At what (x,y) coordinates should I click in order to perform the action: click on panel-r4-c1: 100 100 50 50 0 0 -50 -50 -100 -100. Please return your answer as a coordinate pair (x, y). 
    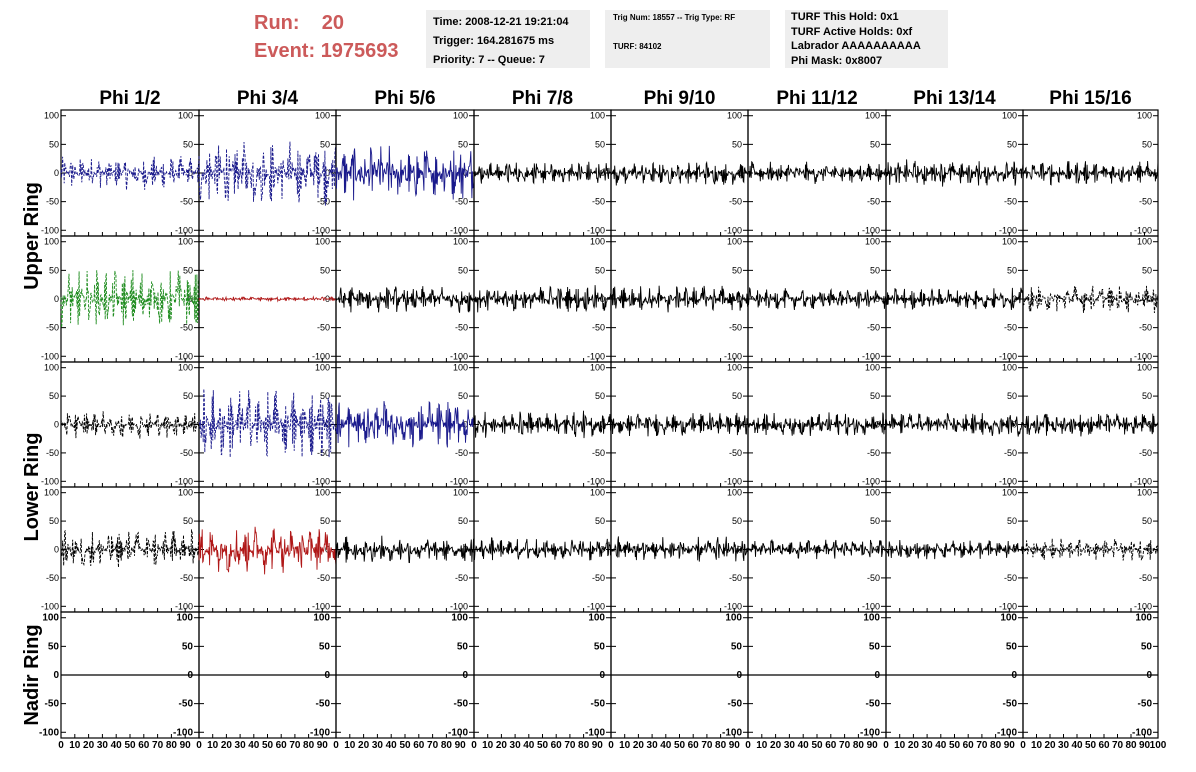
    Looking at the image, I should click on (120, 549).